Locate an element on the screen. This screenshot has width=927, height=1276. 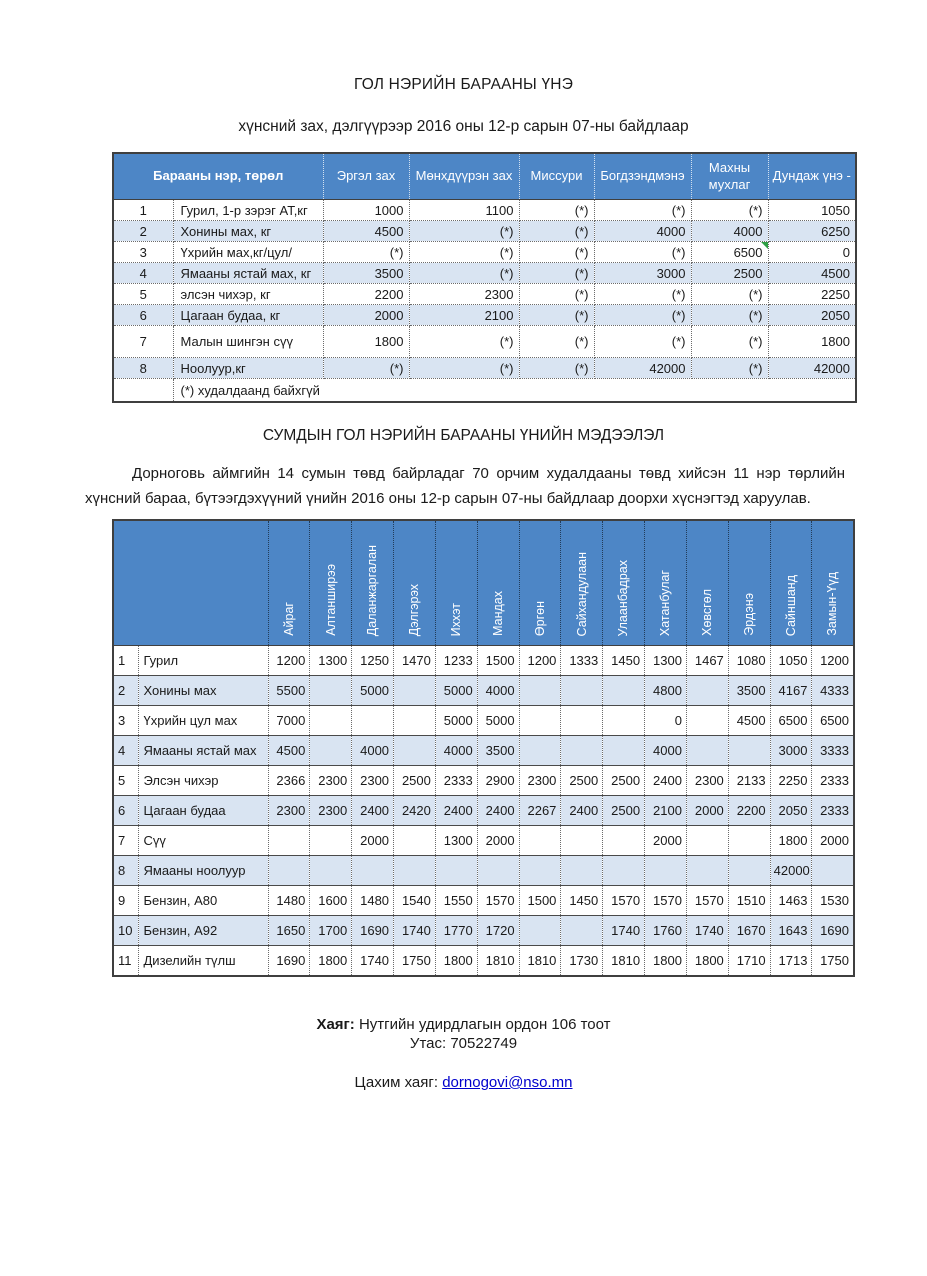
soum-column-header-label: Сайхандулаан is located at coordinates (581, 593).